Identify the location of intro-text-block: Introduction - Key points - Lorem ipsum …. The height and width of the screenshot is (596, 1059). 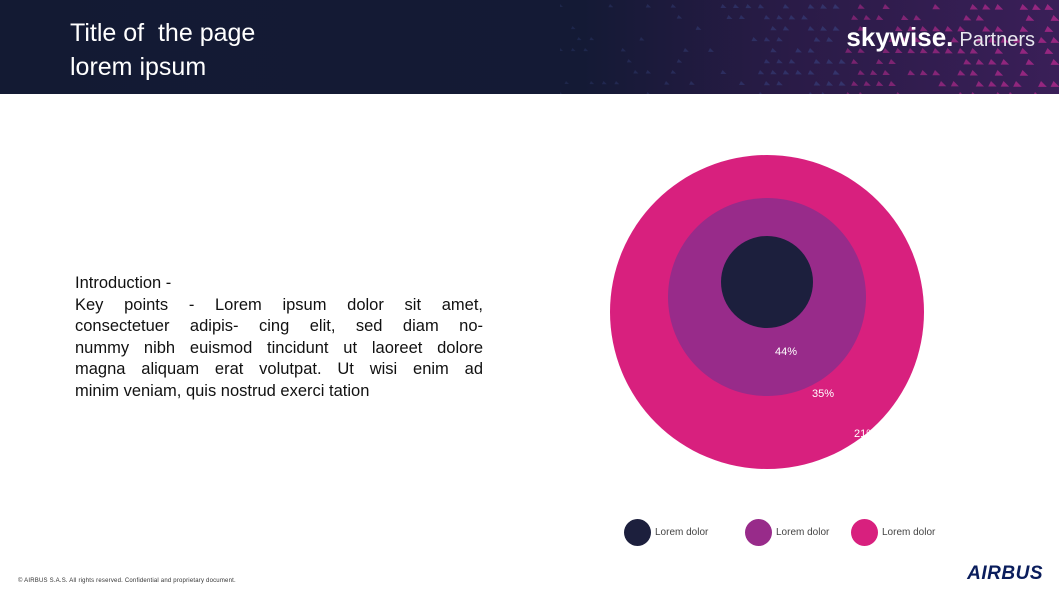
(279, 338).